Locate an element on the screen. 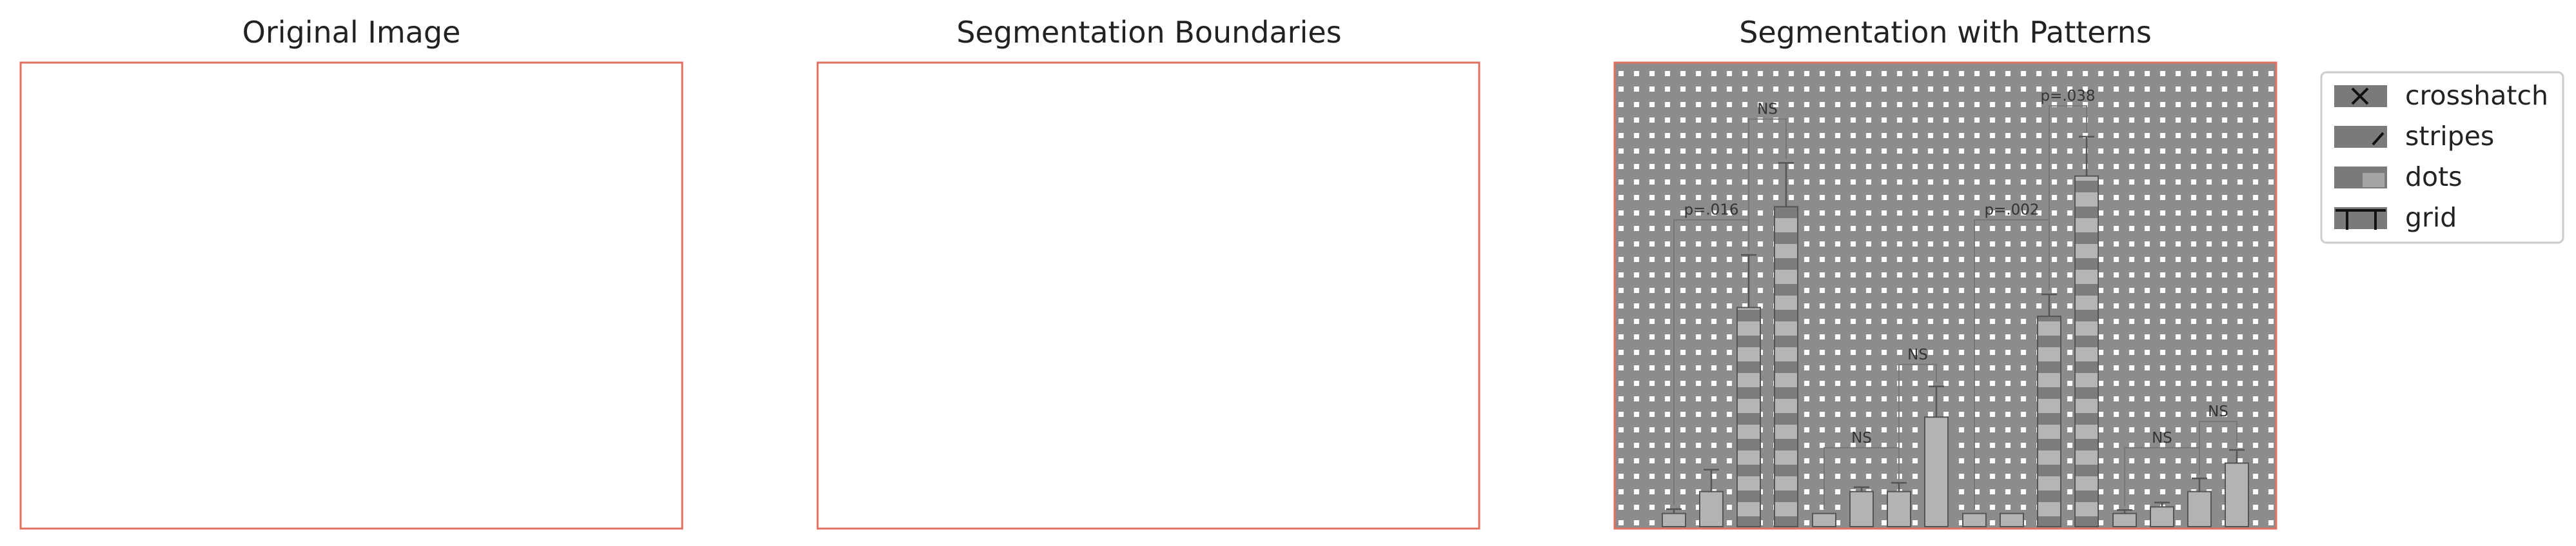  significance-label: p=.002 is located at coordinates (2012, 211).